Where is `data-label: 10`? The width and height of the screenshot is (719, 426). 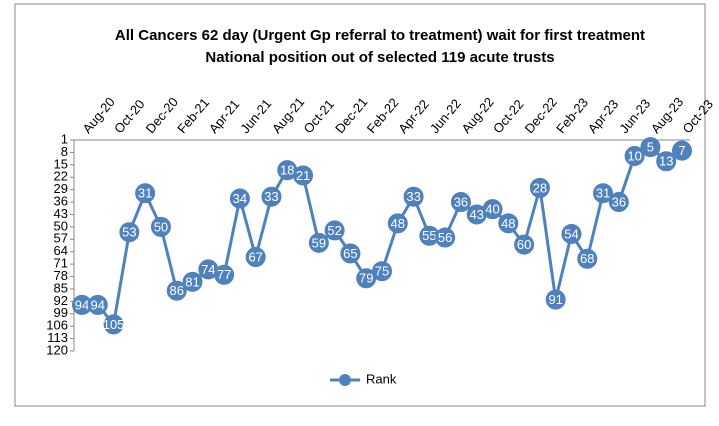 data-label: 10 is located at coordinates (634, 155).